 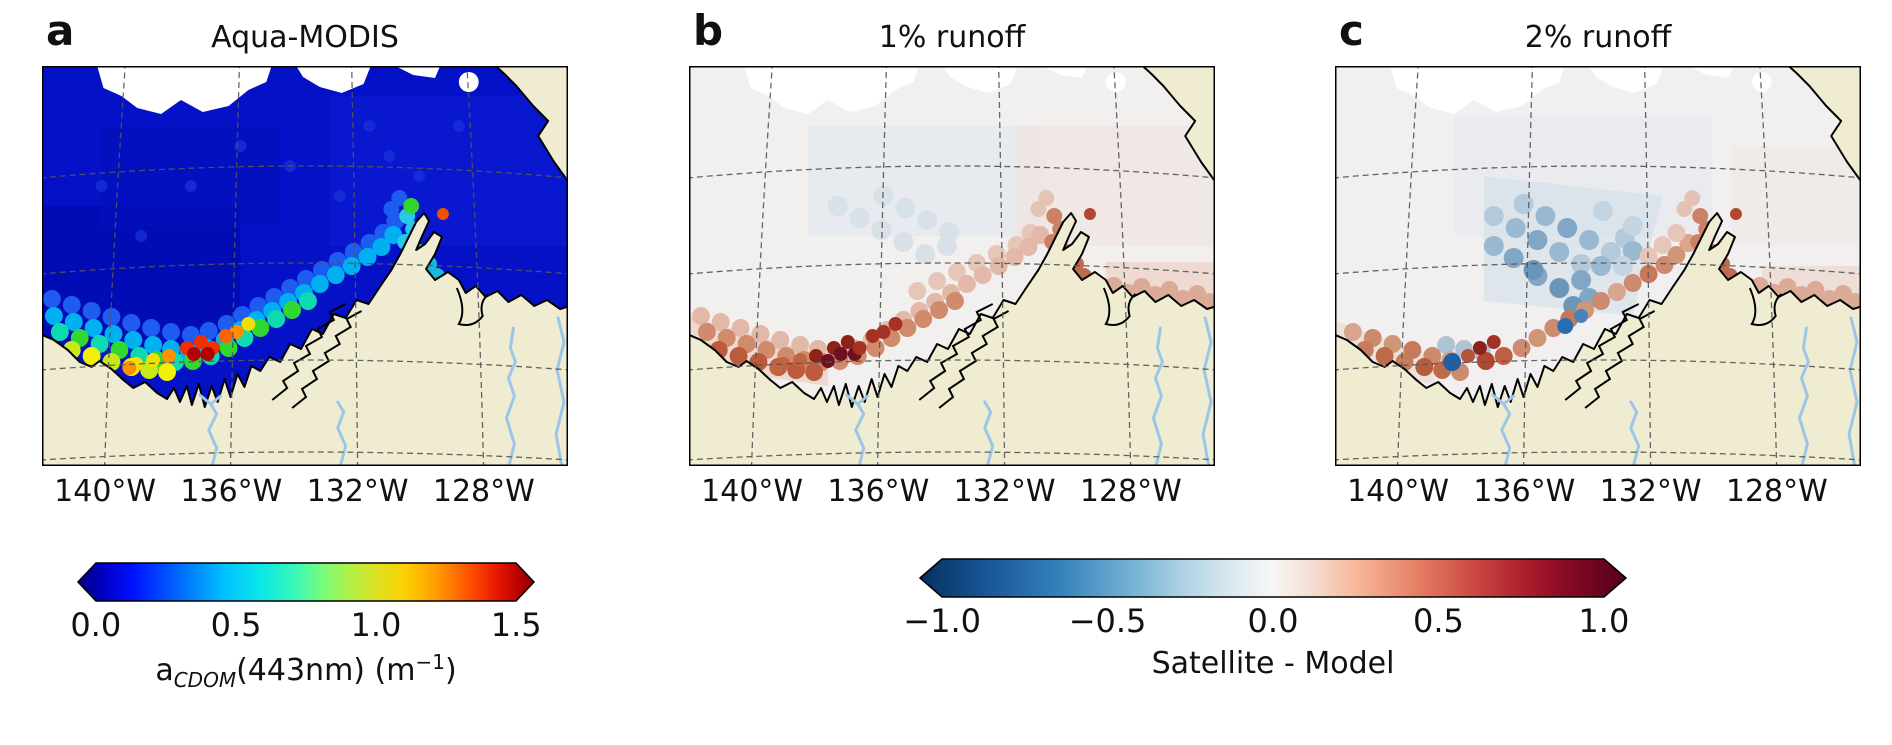 I want to click on x-axis-b: 140°W 136°W 132°W 128°W, so click(x=952, y=494).